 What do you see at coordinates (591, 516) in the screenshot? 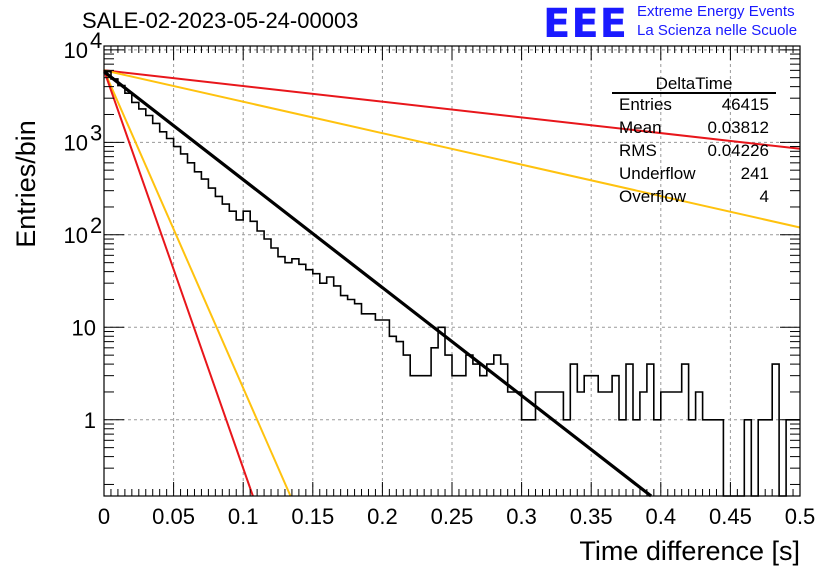
I see `x-tick-label: 0.35` at bounding box center [591, 516].